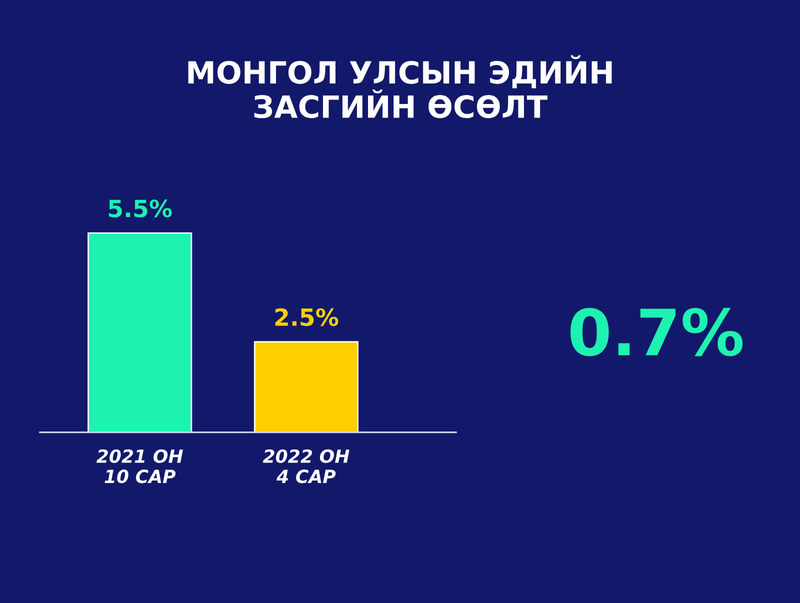 This screenshot has height=603, width=800. What do you see at coordinates (656, 332) in the screenshot?
I see `text: 0.7%` at bounding box center [656, 332].